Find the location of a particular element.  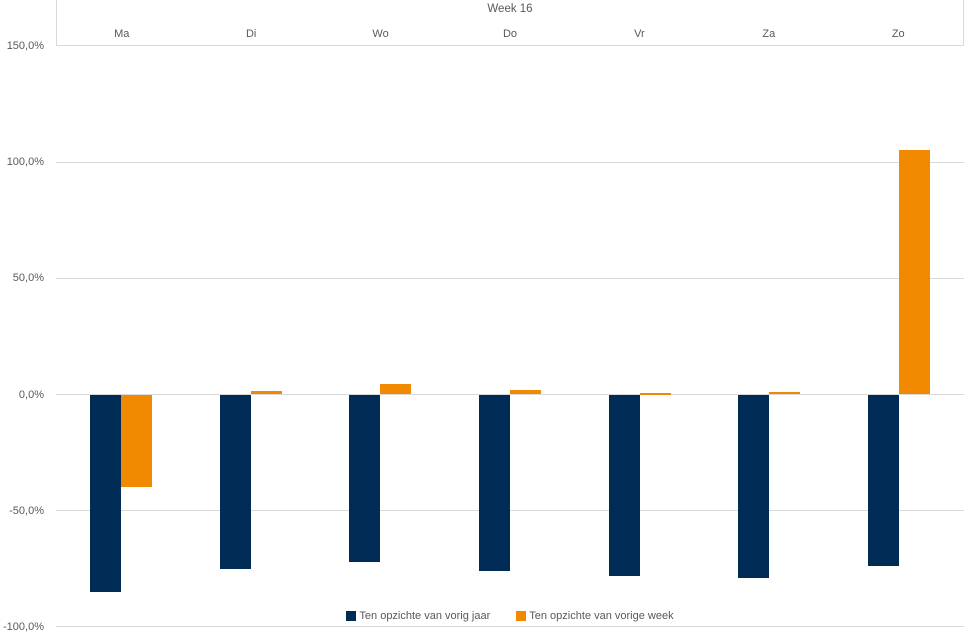

bar-vorige-week-di is located at coordinates (266, 393).